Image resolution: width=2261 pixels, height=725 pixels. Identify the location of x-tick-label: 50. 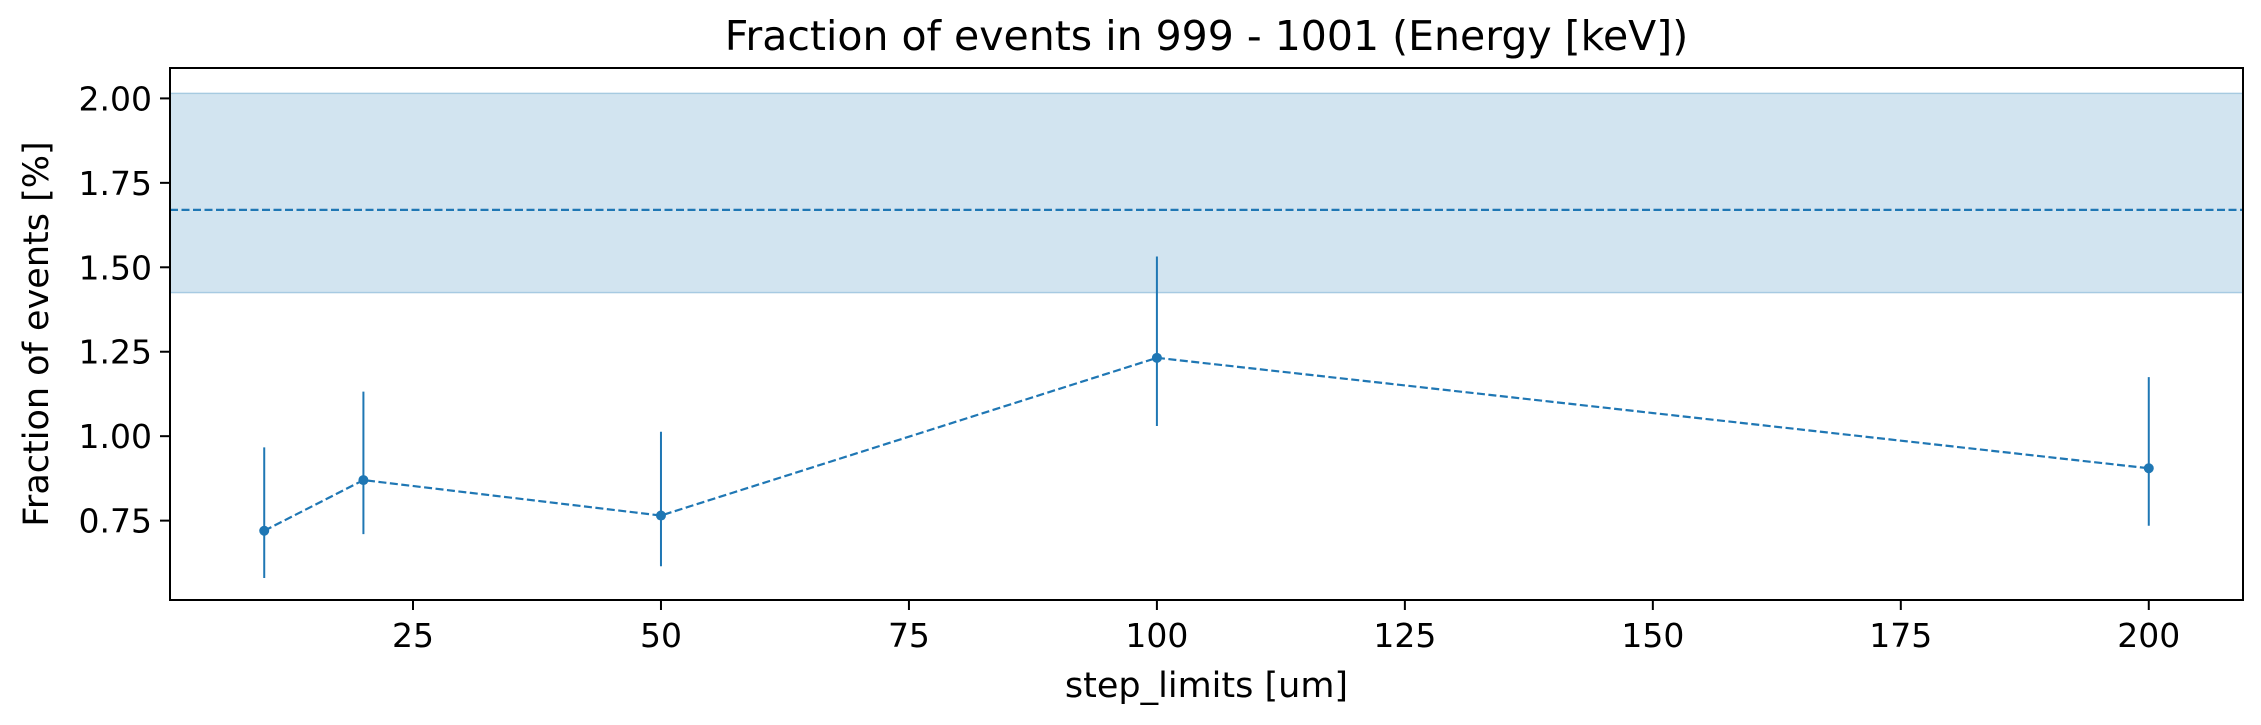
(661, 635).